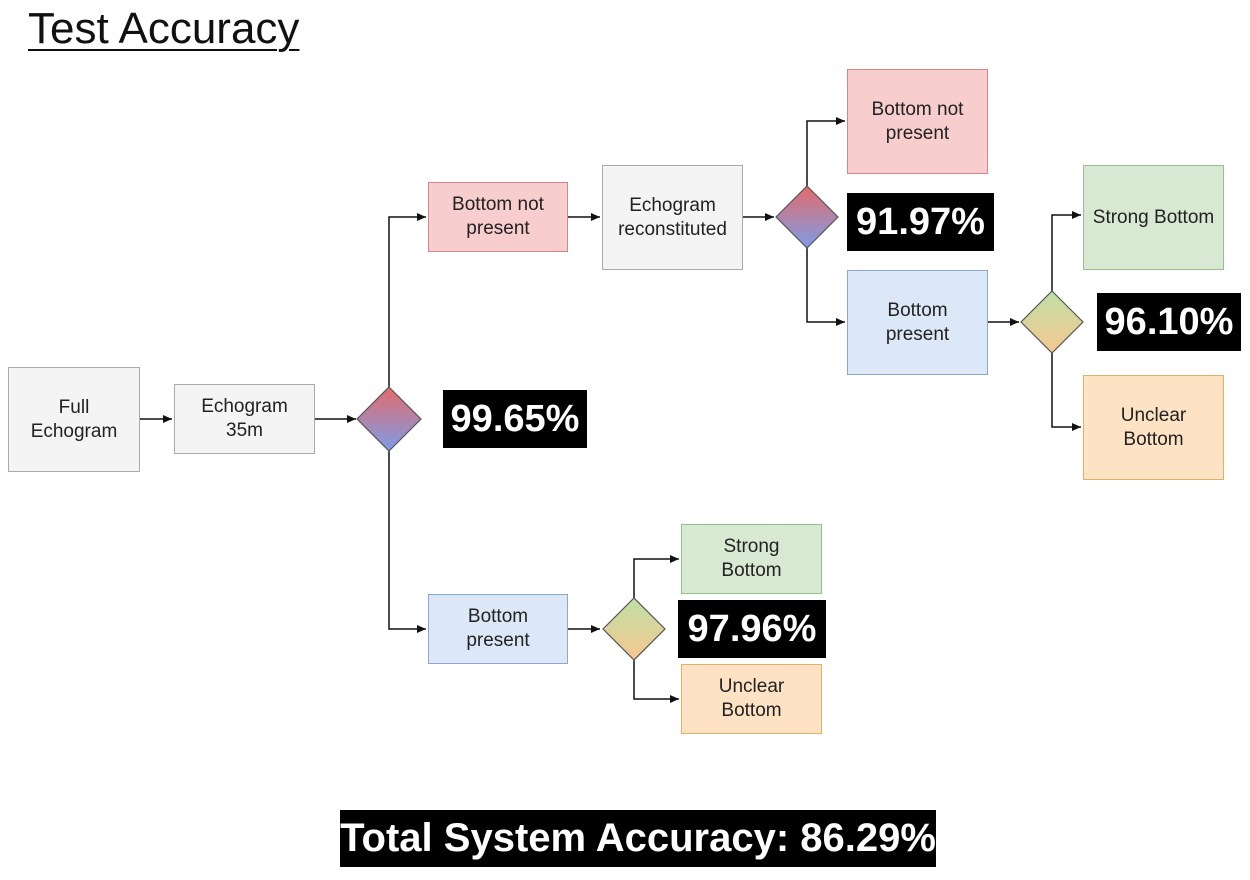  I want to click on accuracy-label-reconstituted-split: 91.97%, so click(920, 222).